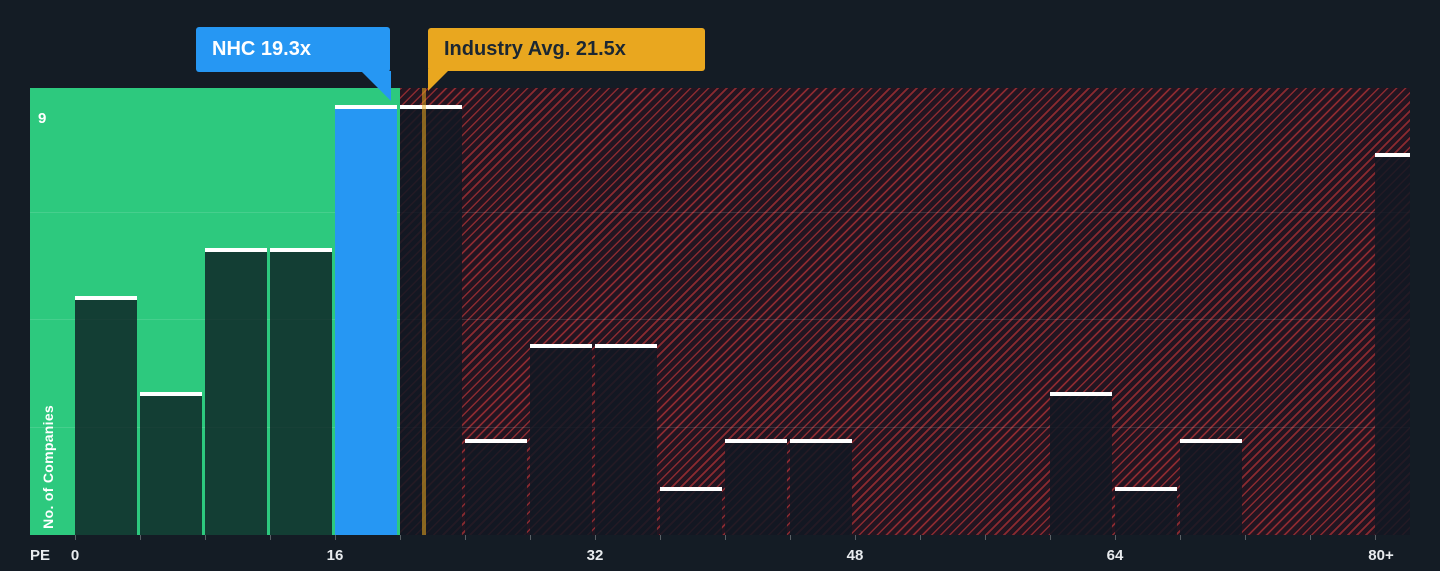 This screenshot has height=571, width=1440. Describe the element at coordinates (535, 49) in the screenshot. I see `industry-callout-label: Industry Avg. 21.5x` at that location.